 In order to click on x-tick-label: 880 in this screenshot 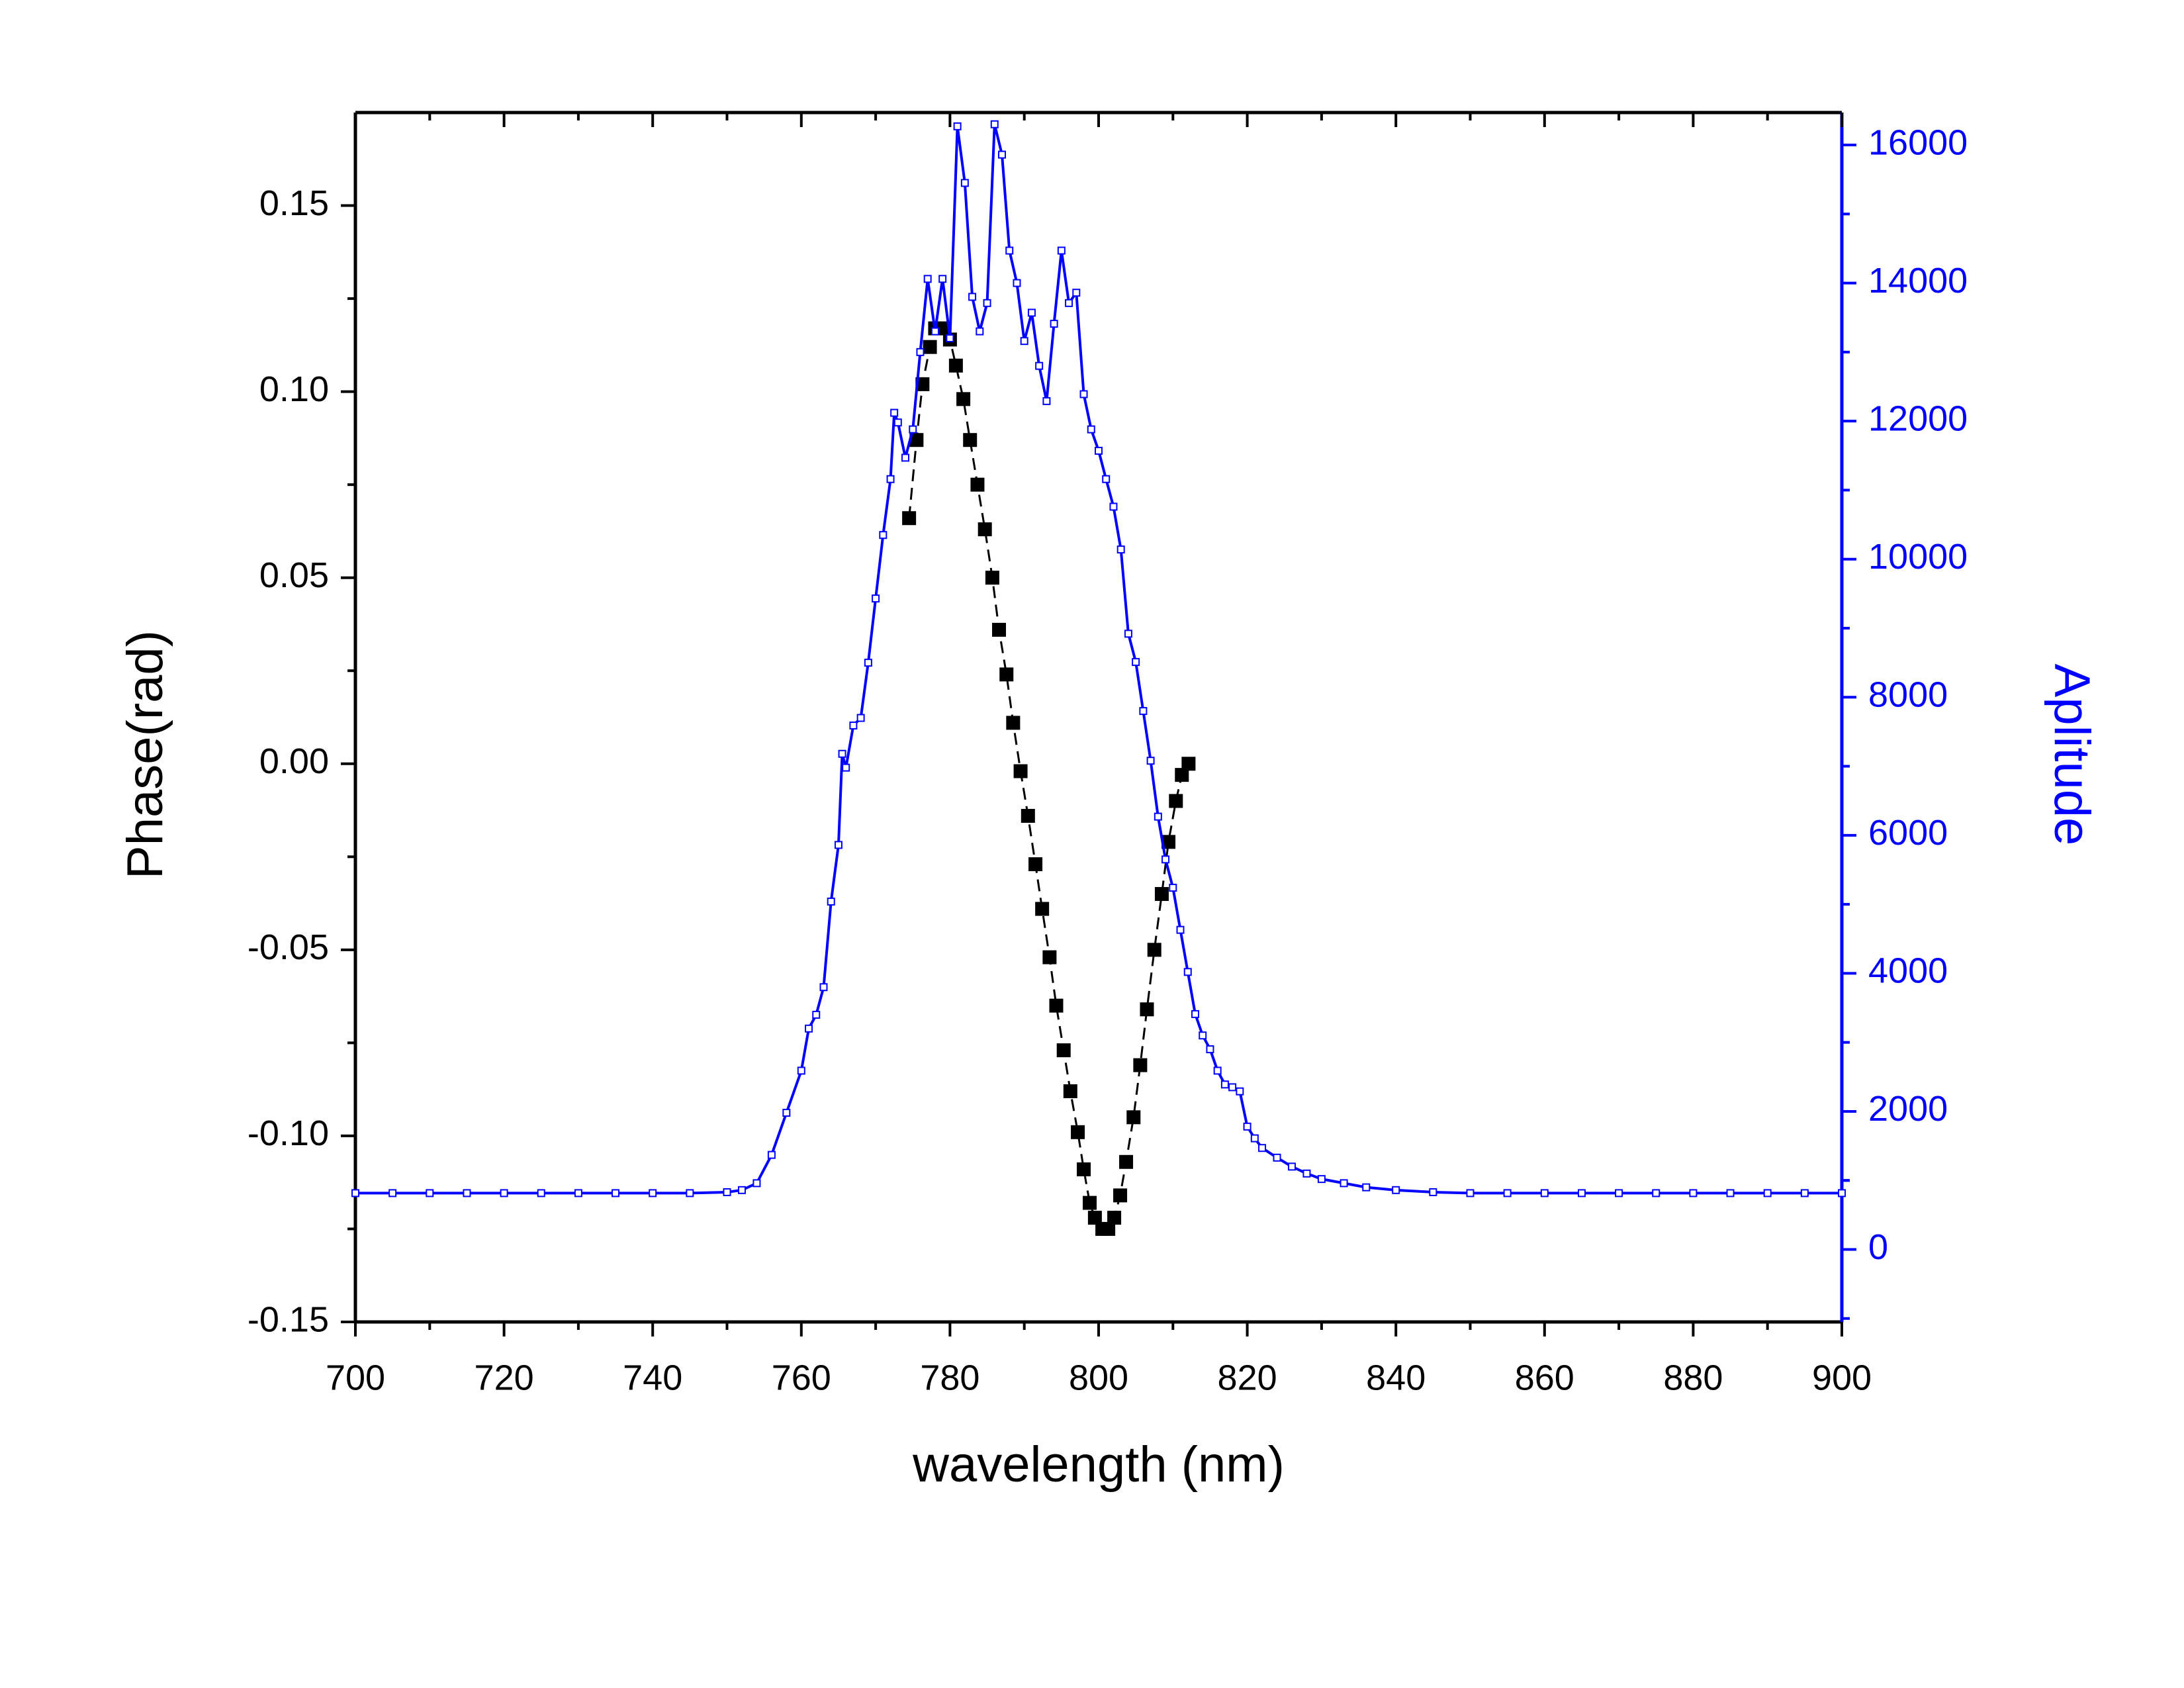, I will do `click(1693, 1377)`.